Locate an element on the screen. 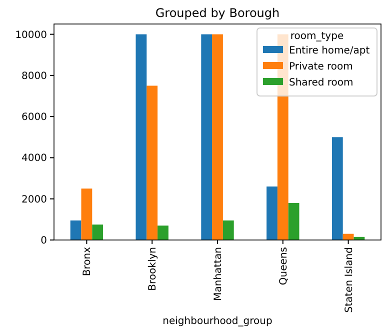  x-axis-title: neighbourhood_group is located at coordinates (217, 321).